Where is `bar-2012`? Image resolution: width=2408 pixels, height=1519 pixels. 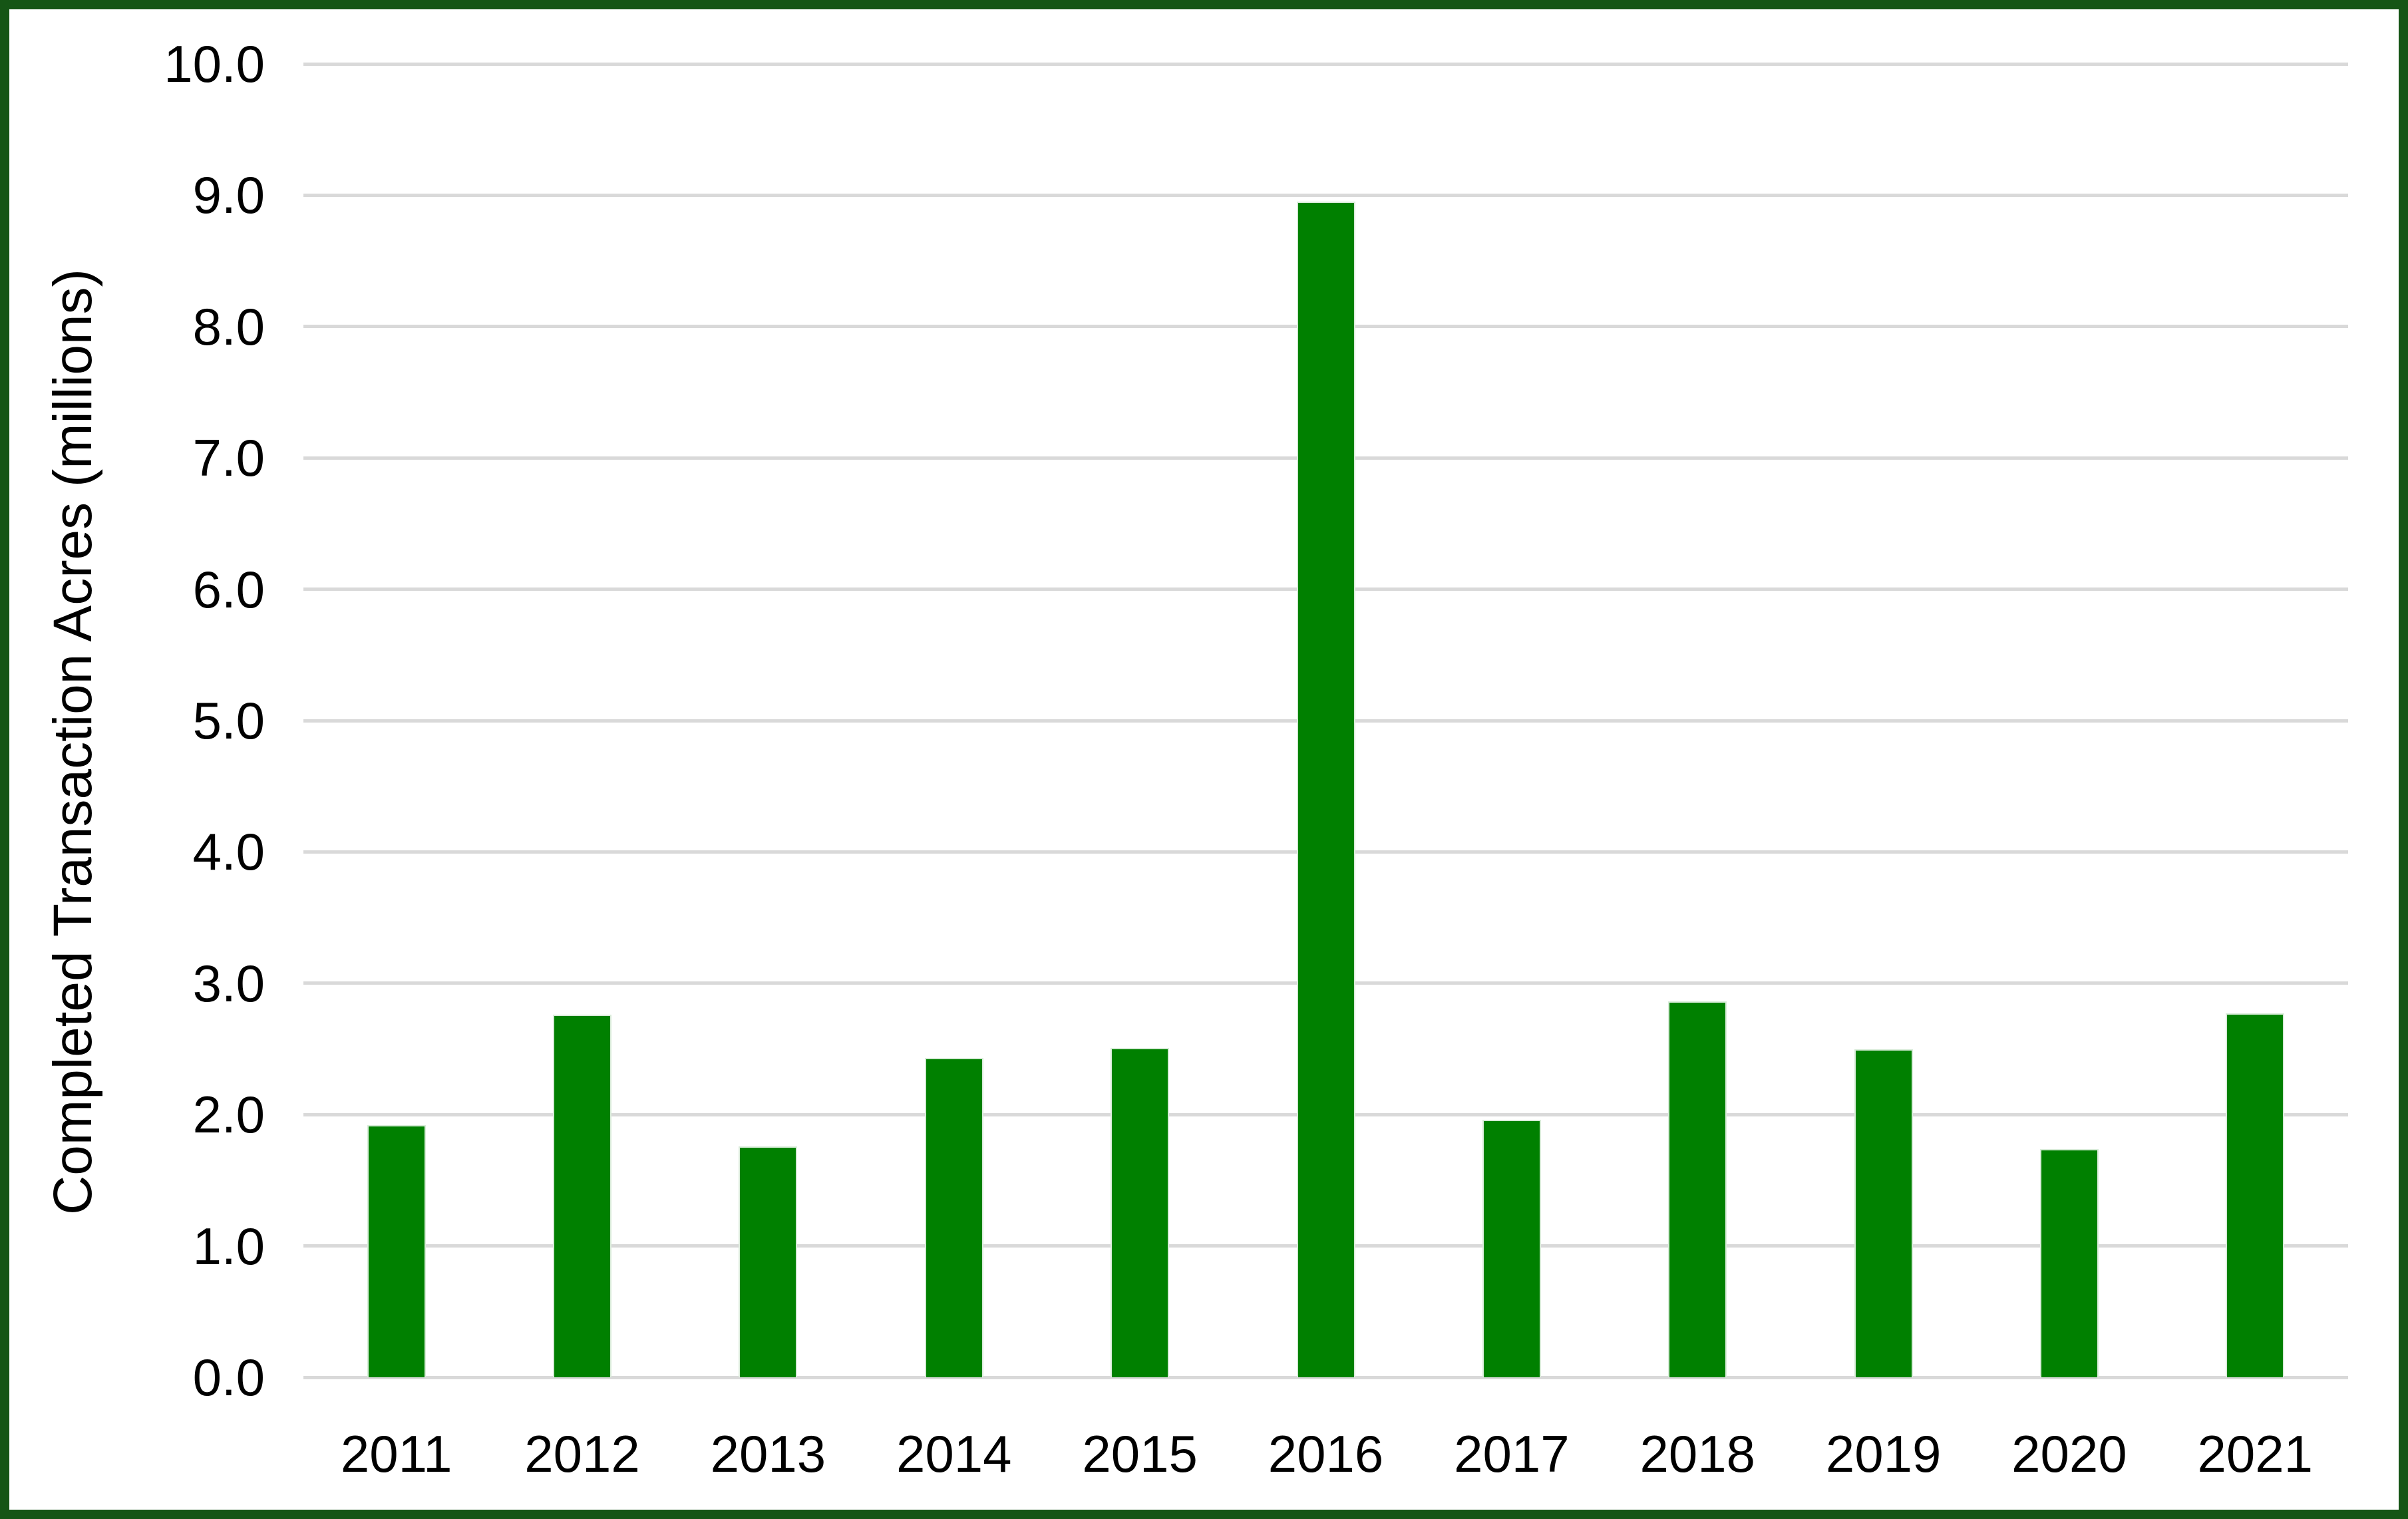
bar-2012 is located at coordinates (582, 1196).